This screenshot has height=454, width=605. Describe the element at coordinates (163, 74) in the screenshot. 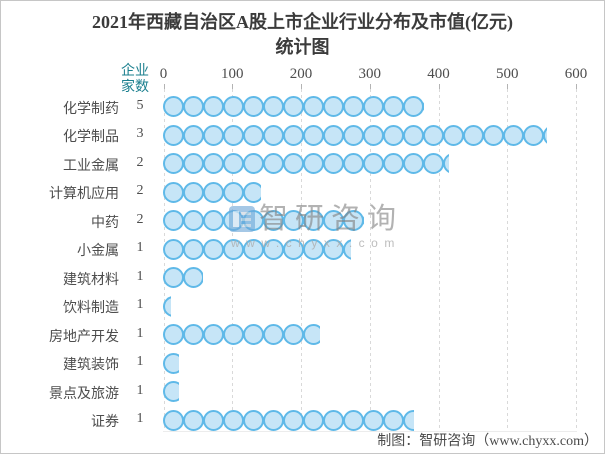

I see `x-tick-label: 0` at that location.